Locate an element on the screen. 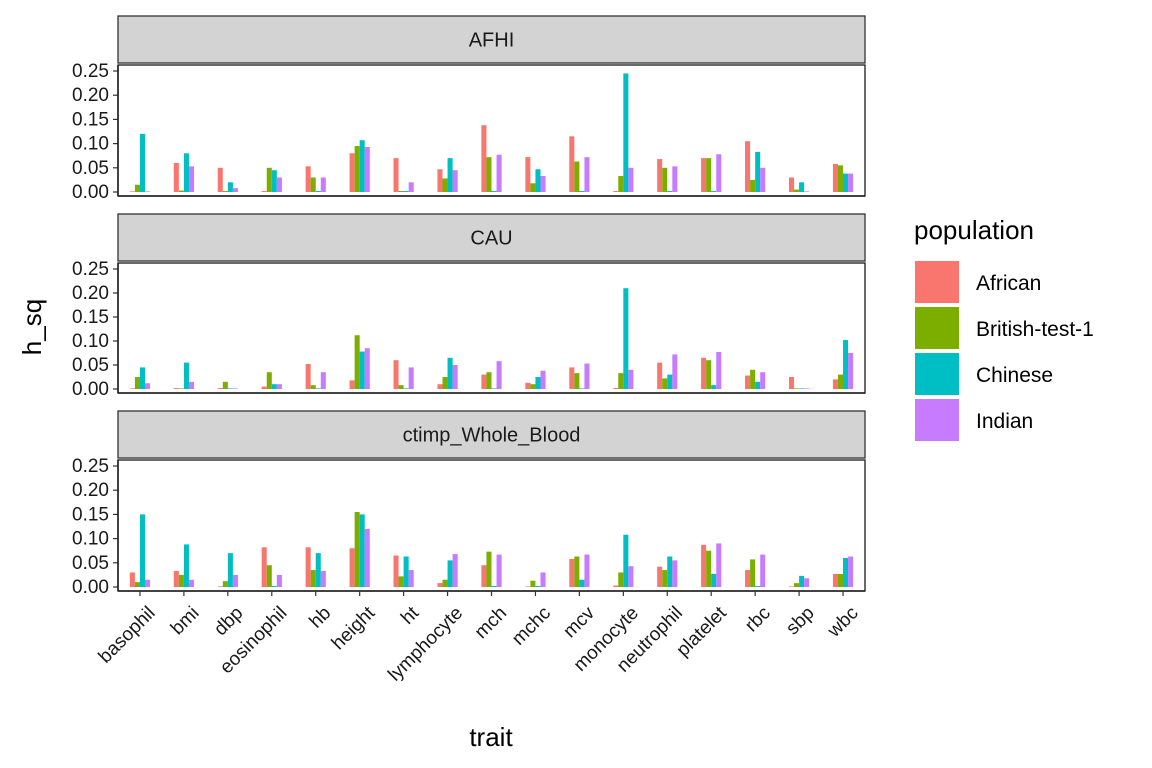 The image size is (1152, 768). x-tick-label: wbc is located at coordinates (842, 622).